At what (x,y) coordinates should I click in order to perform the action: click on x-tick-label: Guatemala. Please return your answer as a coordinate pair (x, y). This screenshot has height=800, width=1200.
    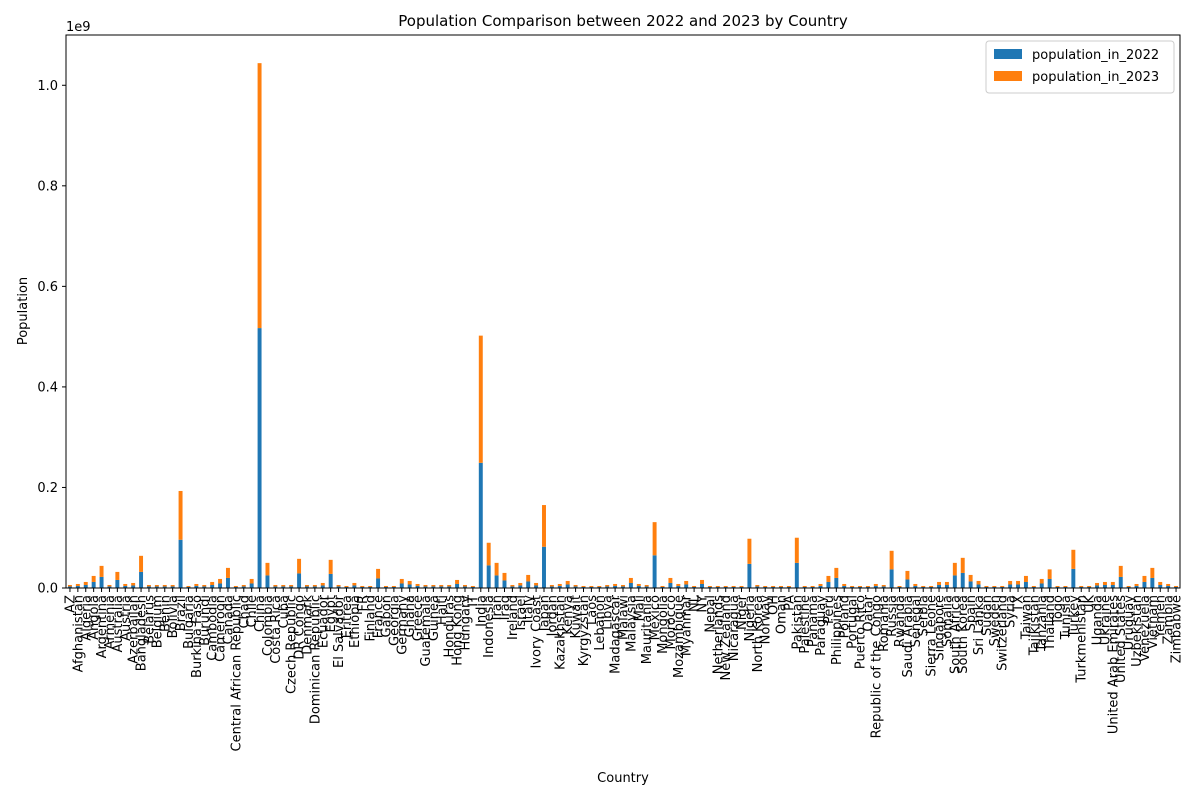
    Looking at the image, I should click on (426, 631).